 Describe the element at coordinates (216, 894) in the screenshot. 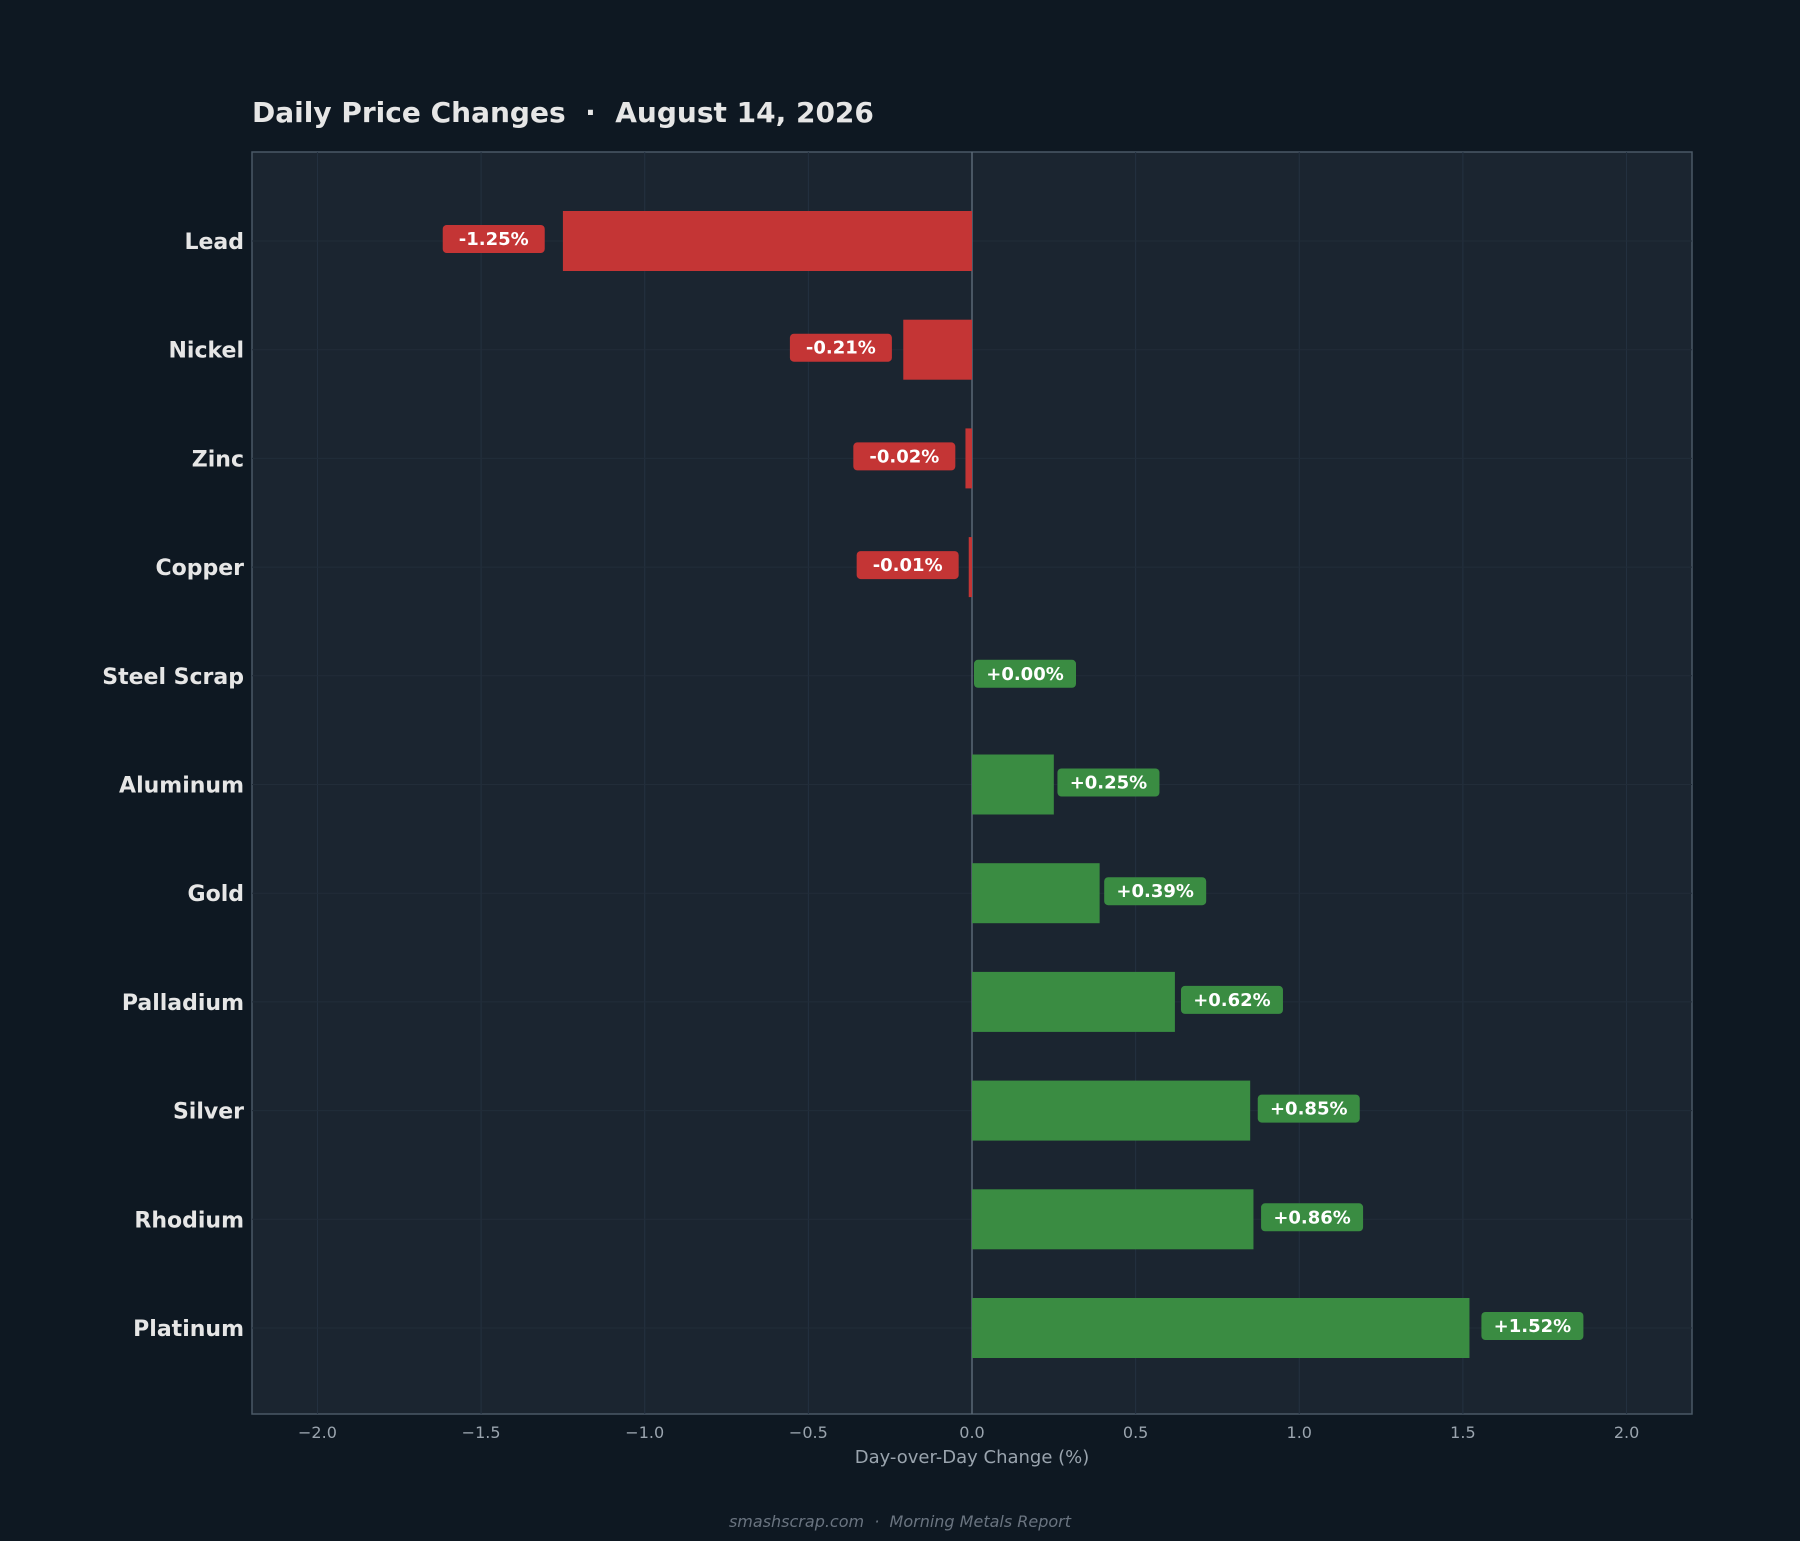

I see `category-label: Gold` at that location.